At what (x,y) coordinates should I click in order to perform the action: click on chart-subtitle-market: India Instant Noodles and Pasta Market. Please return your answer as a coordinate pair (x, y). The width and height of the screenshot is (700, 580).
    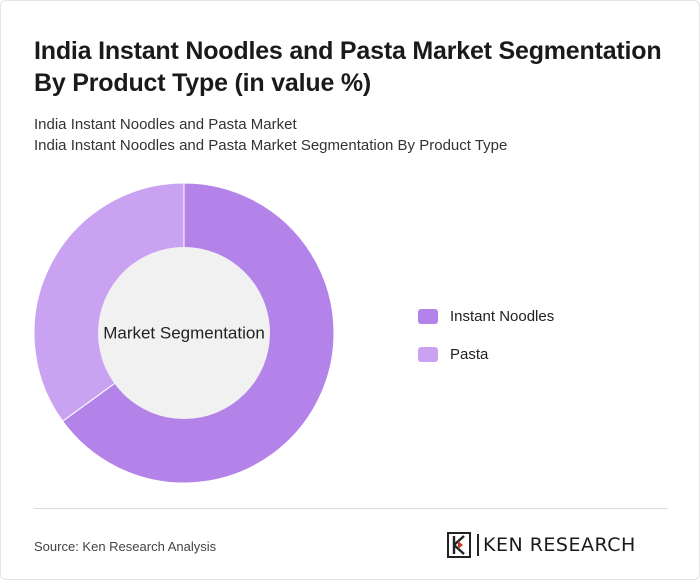
    Looking at the image, I should click on (165, 124).